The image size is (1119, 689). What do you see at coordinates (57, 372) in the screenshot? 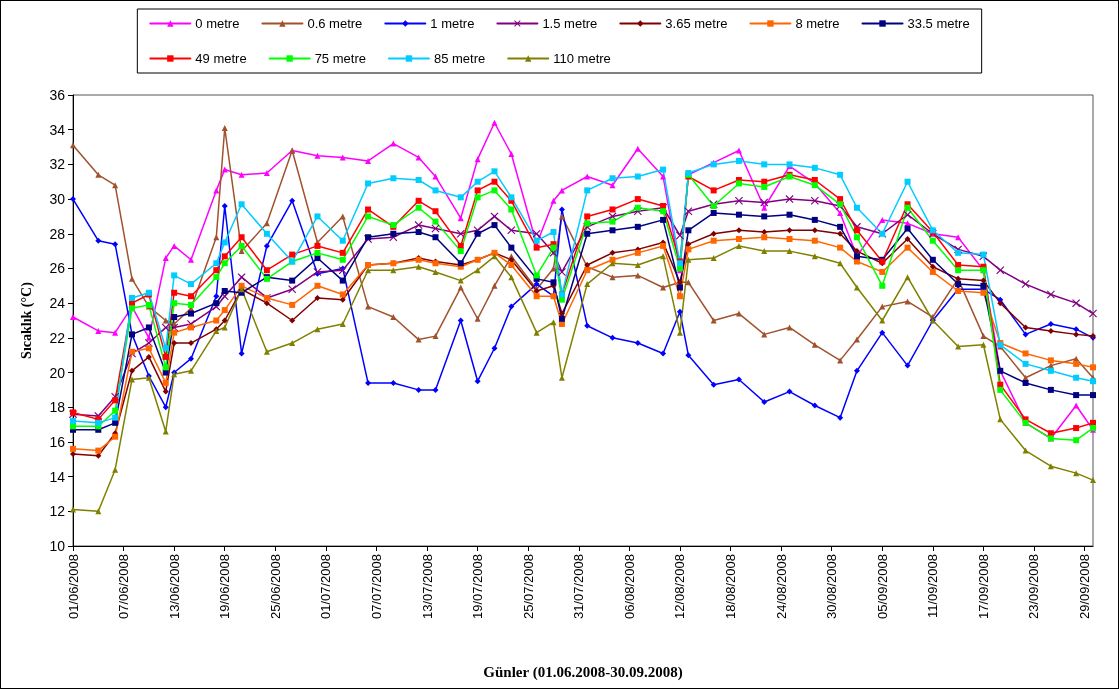
I see `y-tick-label: 20` at bounding box center [57, 372].